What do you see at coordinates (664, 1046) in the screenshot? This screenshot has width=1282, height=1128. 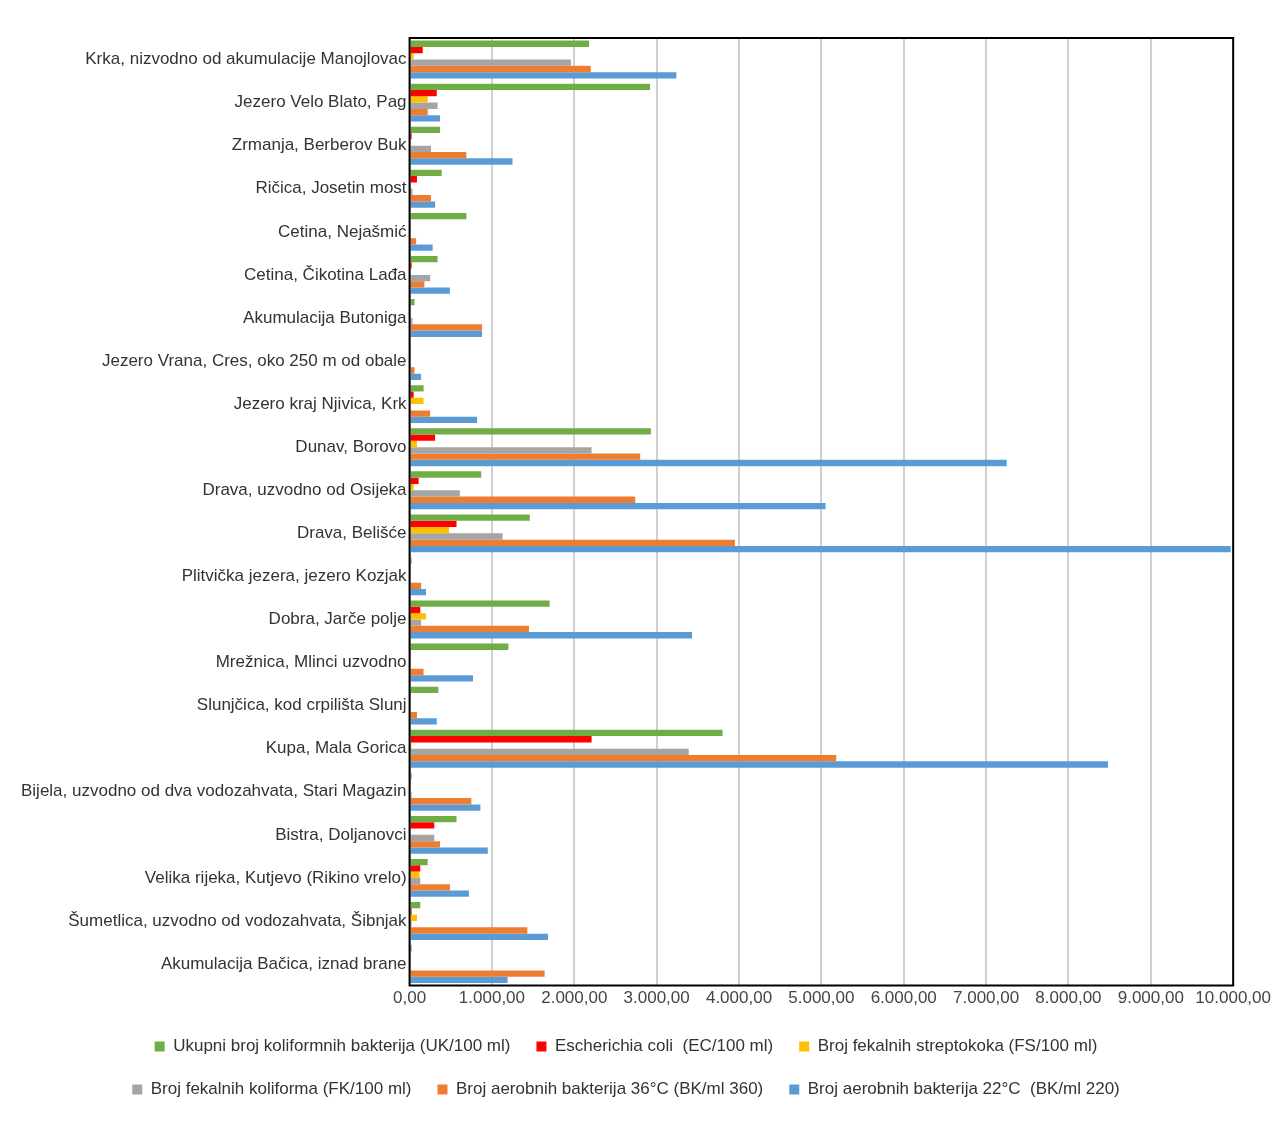 I see `legend-label: Escherichia coli (EC/100 ml)` at bounding box center [664, 1046].